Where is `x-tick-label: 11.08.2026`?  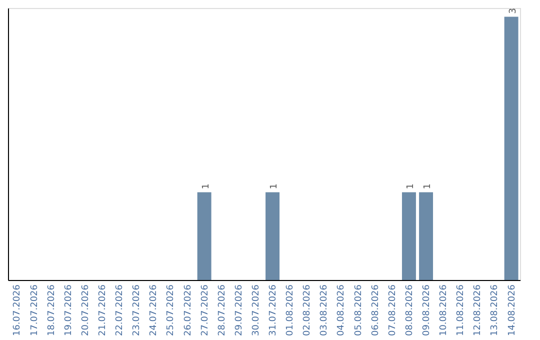
x-tick-label: 11.08.2026 is located at coordinates (461, 310).